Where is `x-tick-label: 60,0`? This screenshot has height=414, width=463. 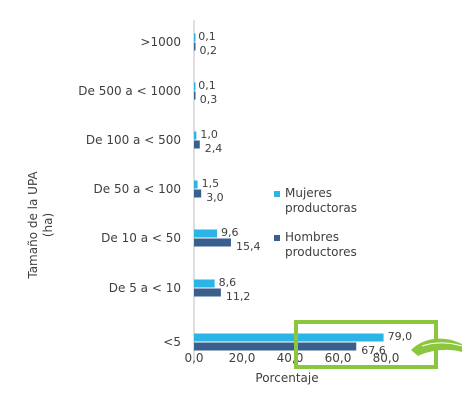 x-tick-label: 60,0 is located at coordinates (338, 358).